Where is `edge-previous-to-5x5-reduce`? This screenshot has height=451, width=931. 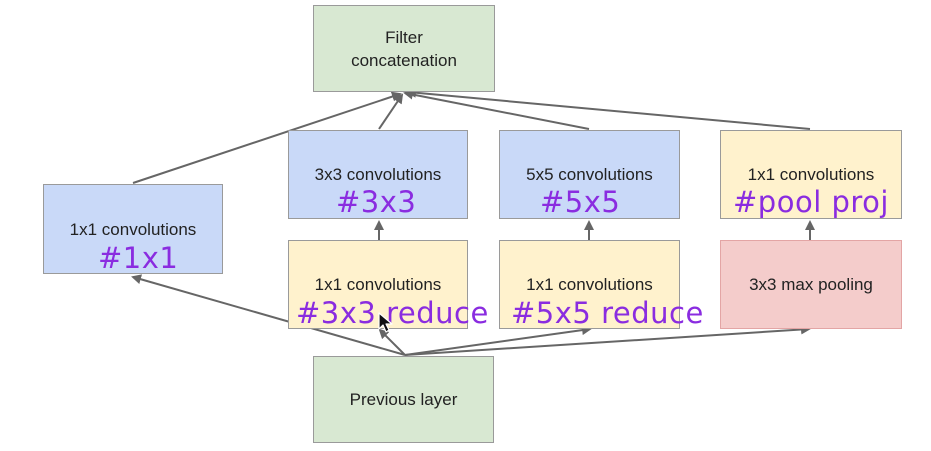
edge-previous-to-5x5-reduce is located at coordinates (498, 340).